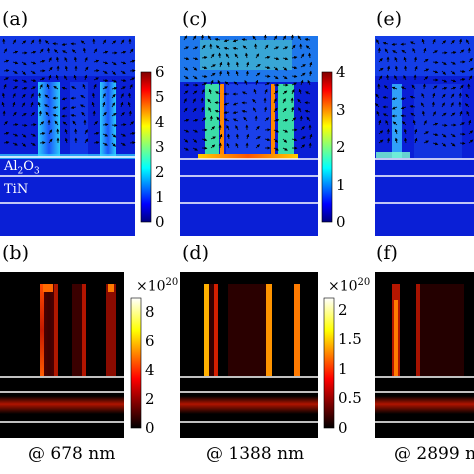  What do you see at coordinates (195, 19) in the screenshot?
I see `panel-label-c: (c)` at bounding box center [195, 19].